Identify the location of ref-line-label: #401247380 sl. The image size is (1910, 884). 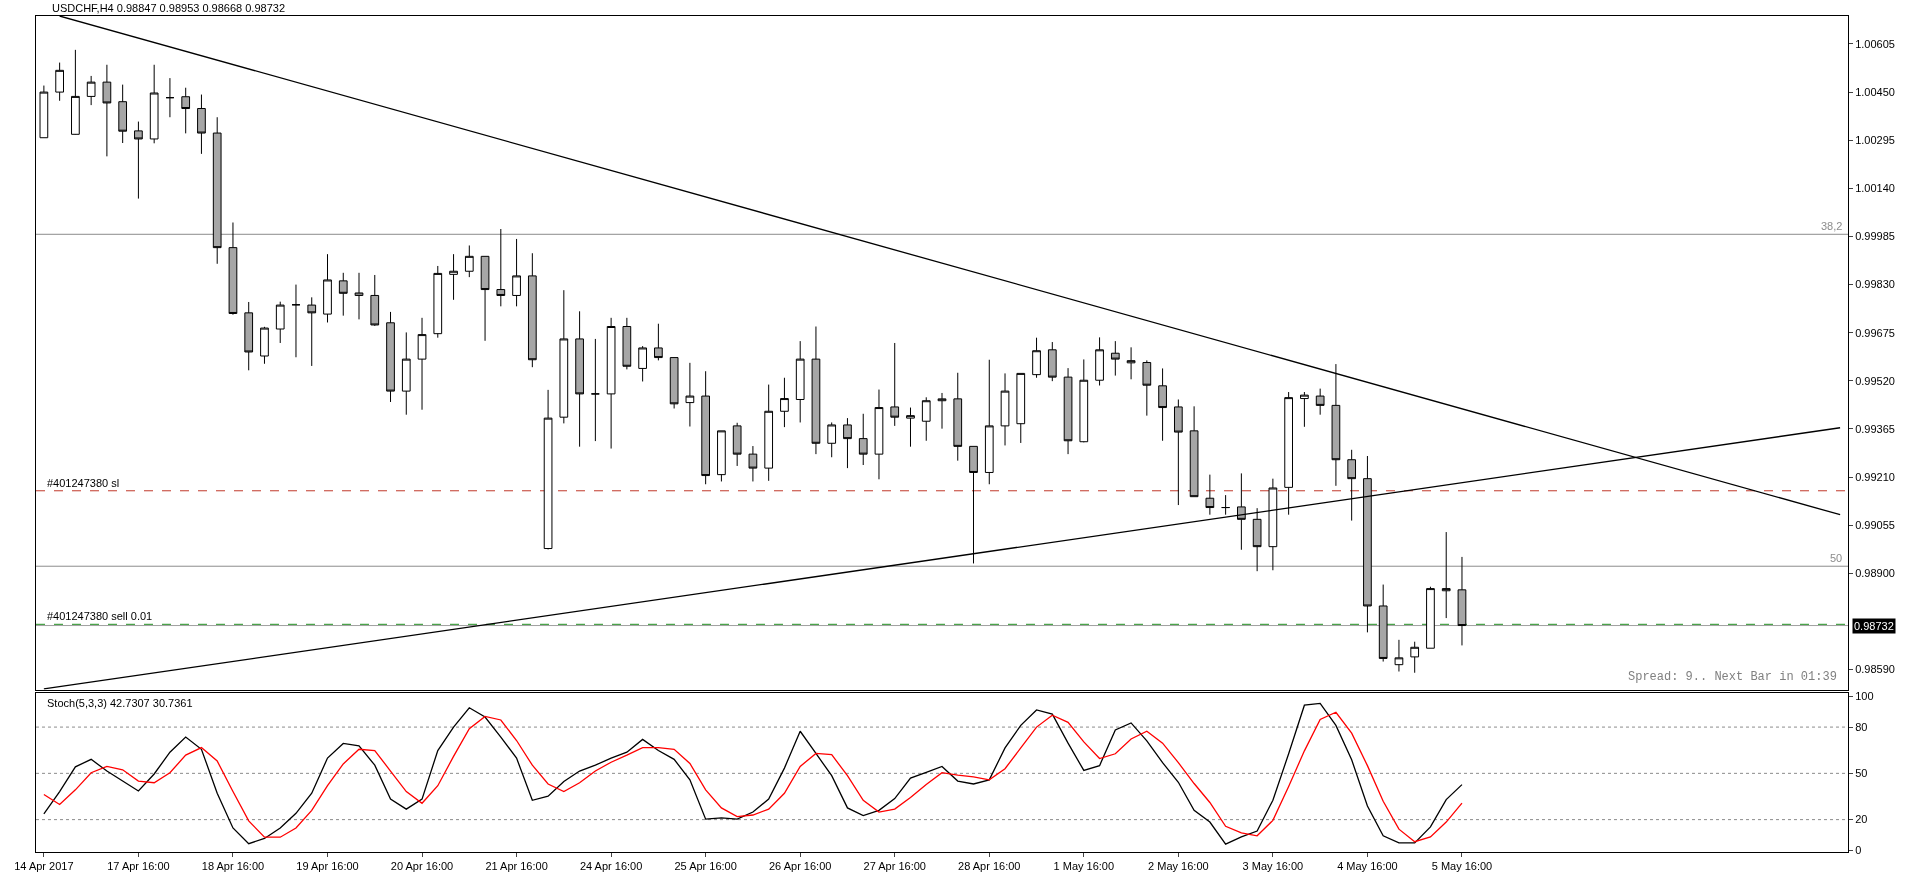
(83, 483).